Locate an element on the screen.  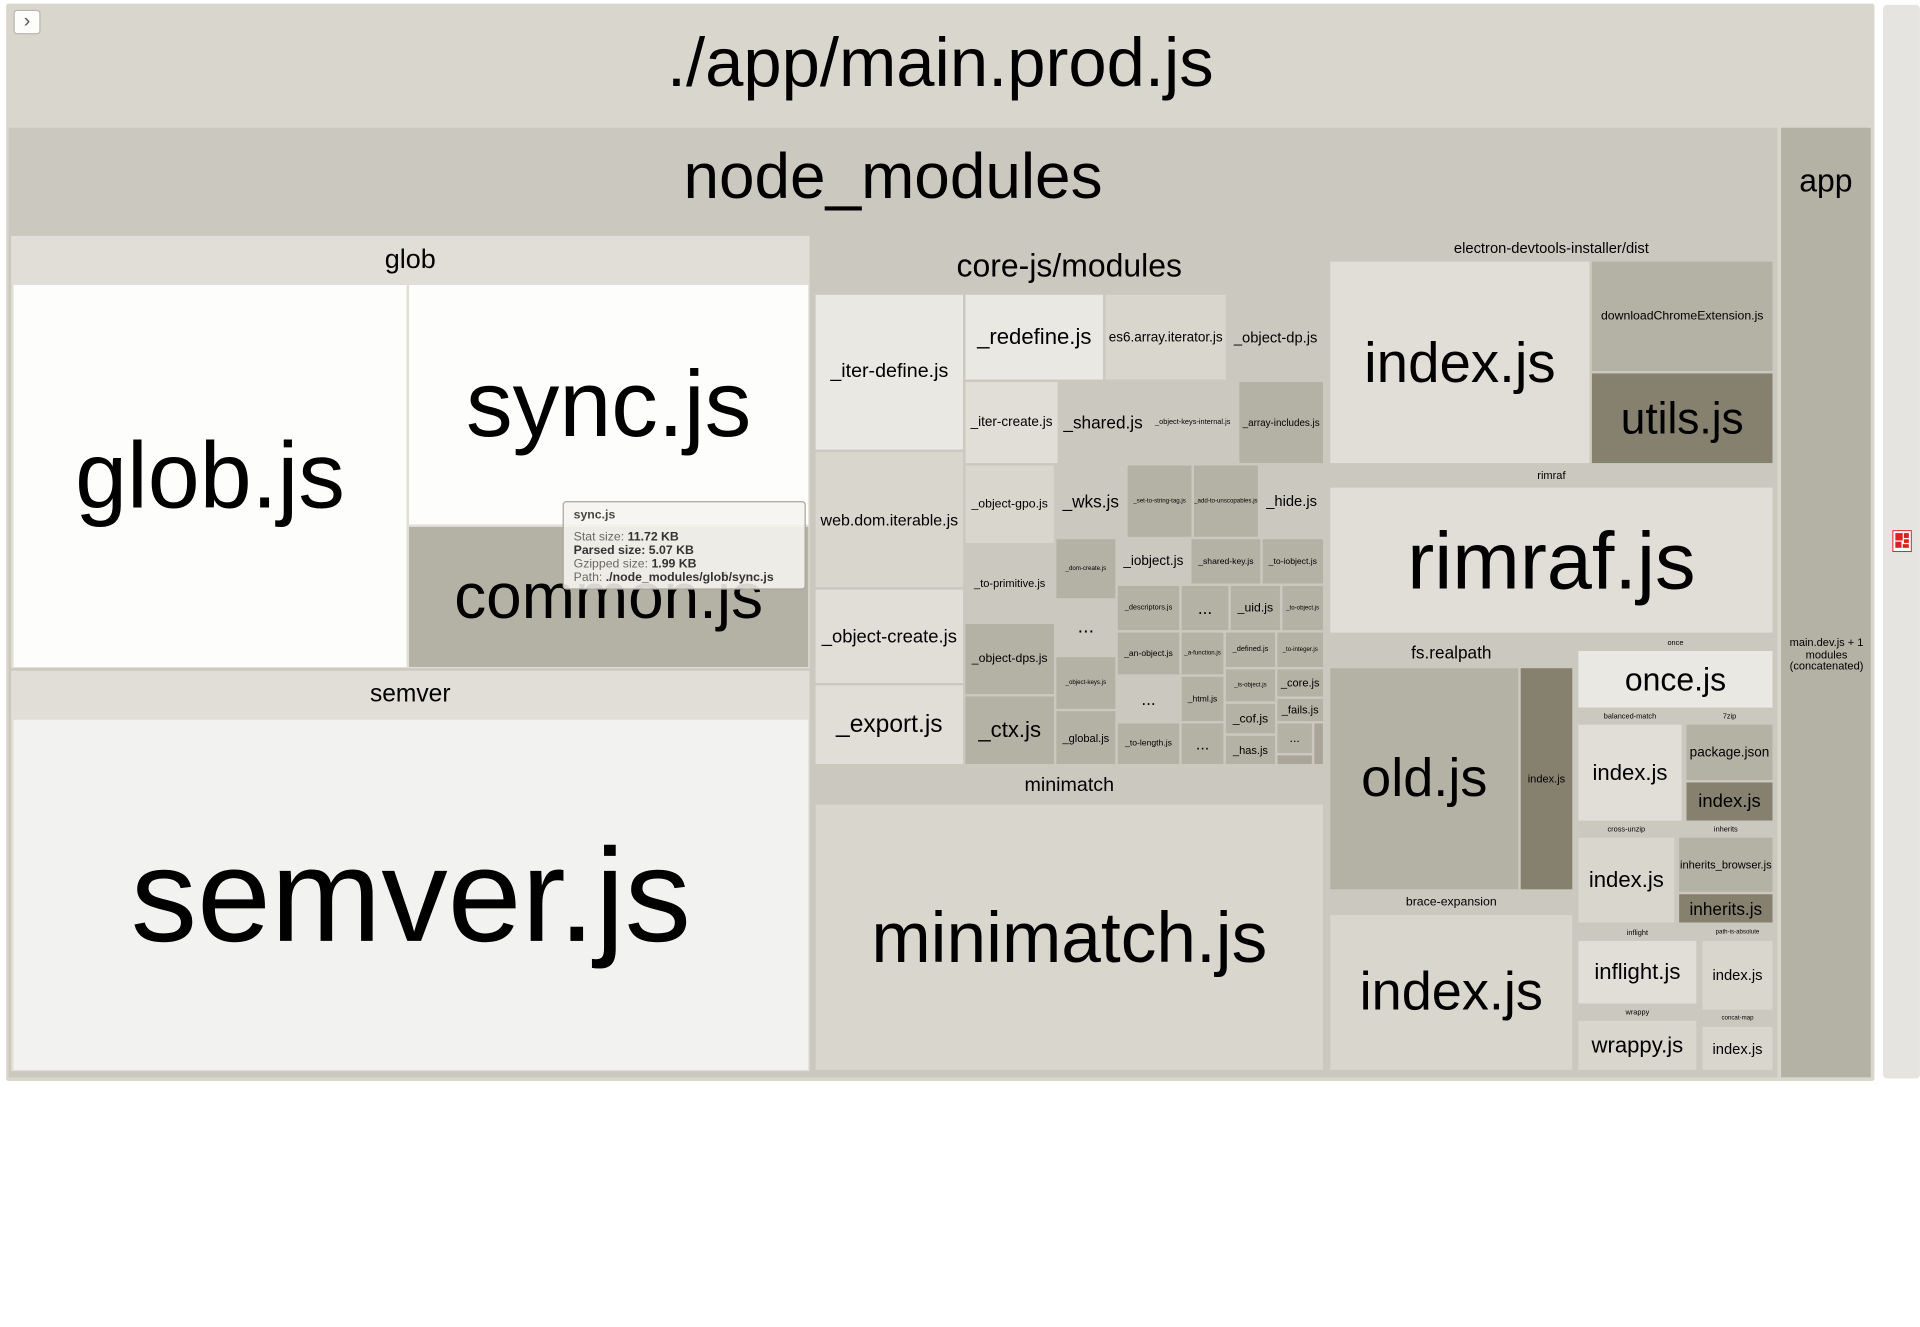
core-export: _export.js is located at coordinates (889, 725).